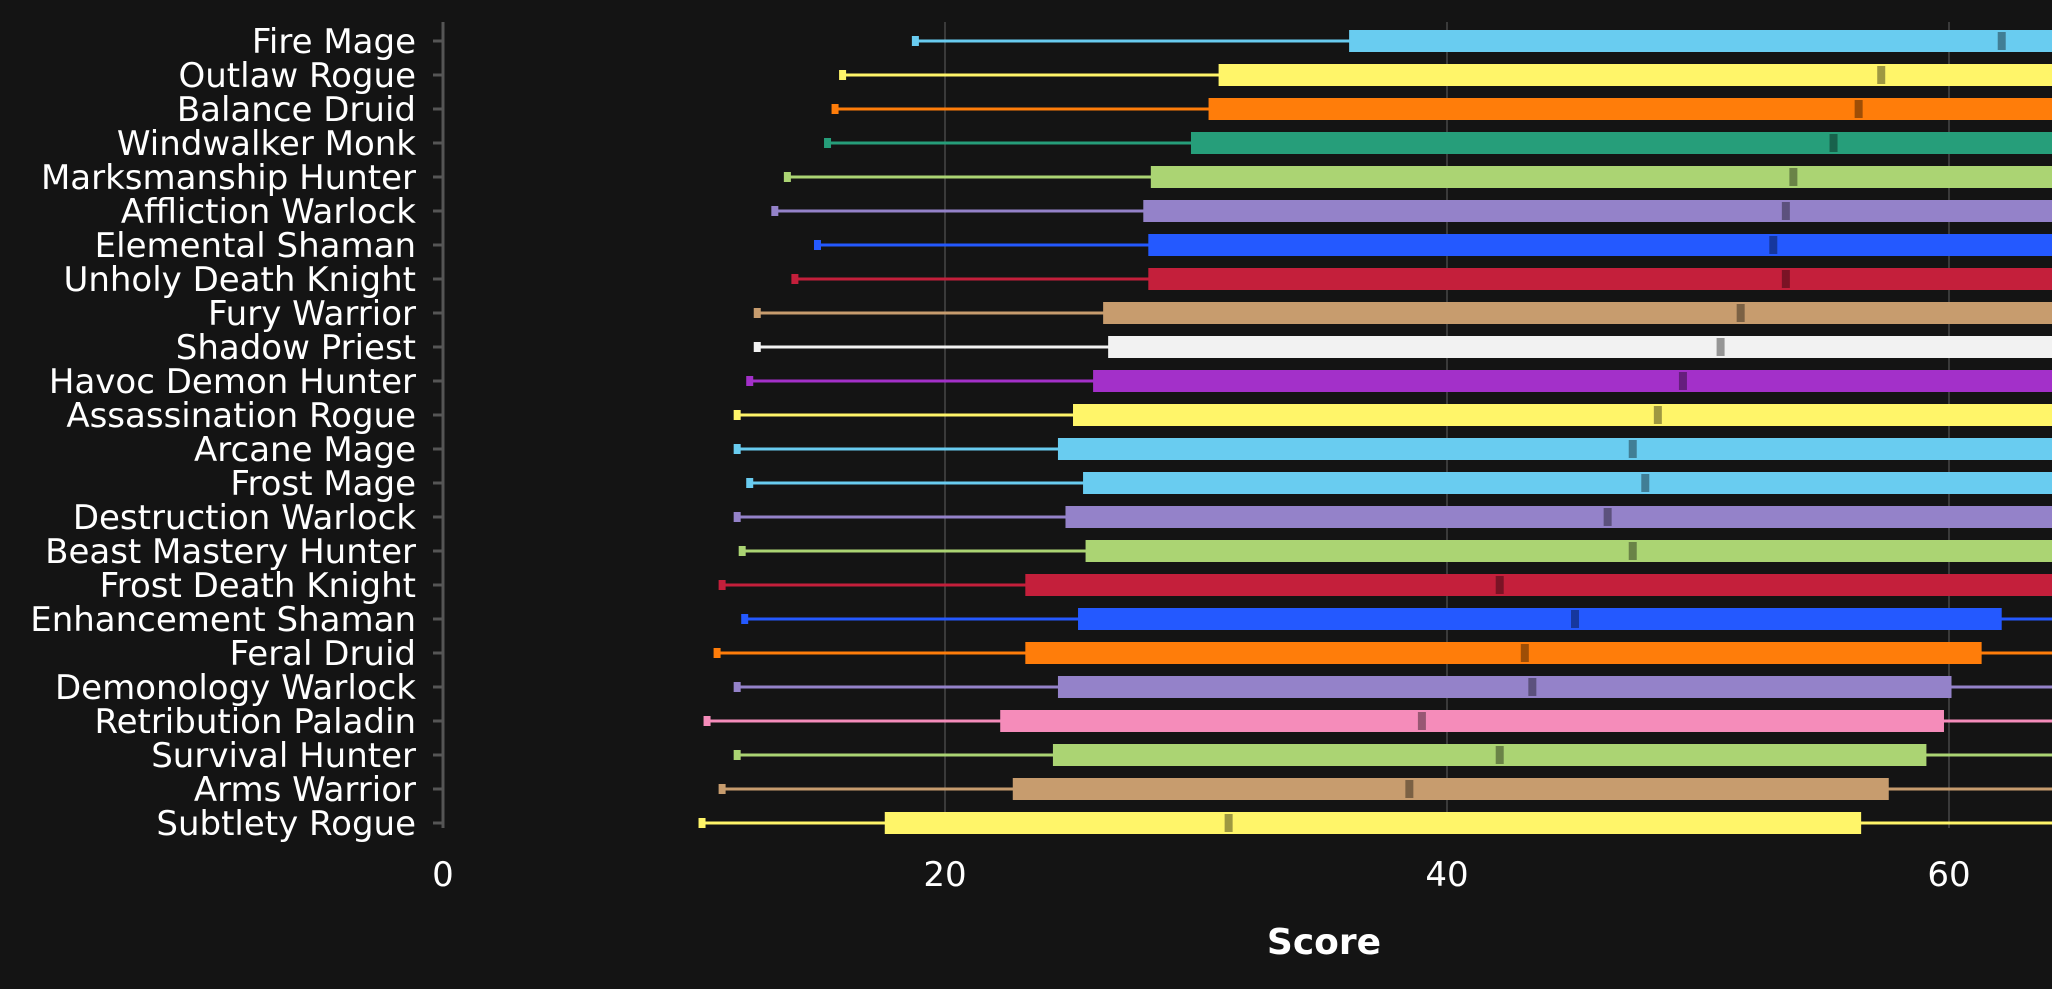 Image resolution: width=2052 pixels, height=989 pixels. I want to click on category-label: Beast Mastery Hunter, so click(230, 552).